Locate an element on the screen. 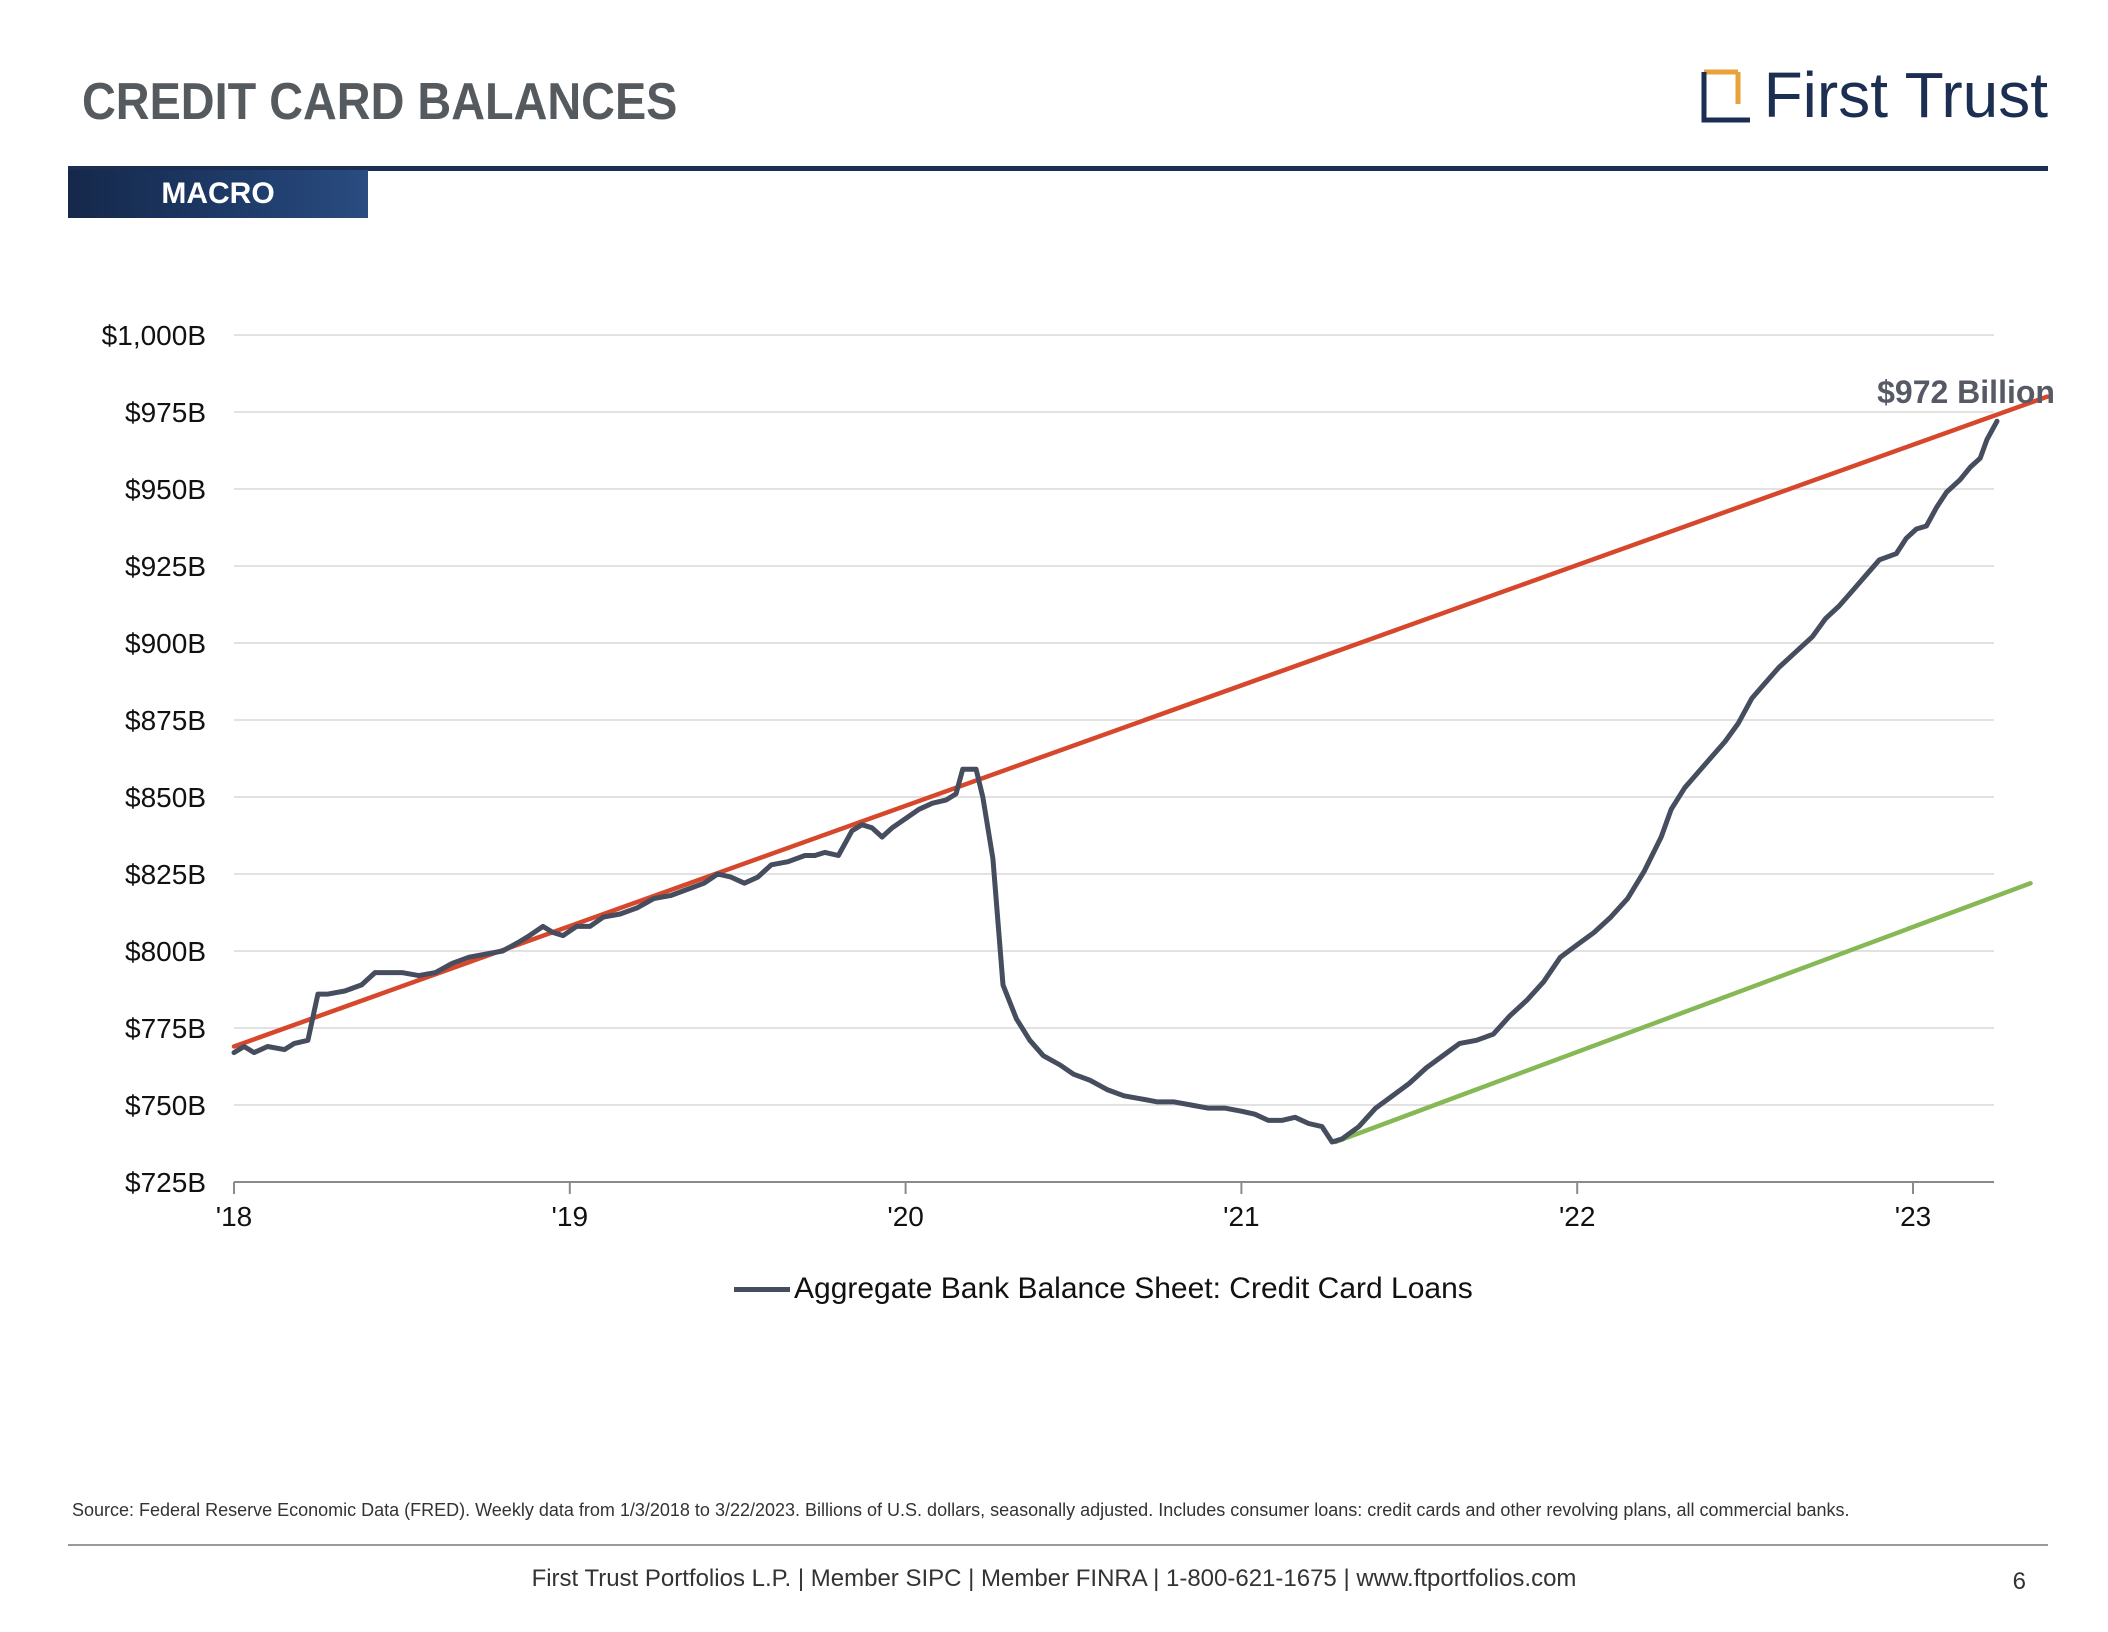  y-tick-label: $1,000B is located at coordinates (154, 335).